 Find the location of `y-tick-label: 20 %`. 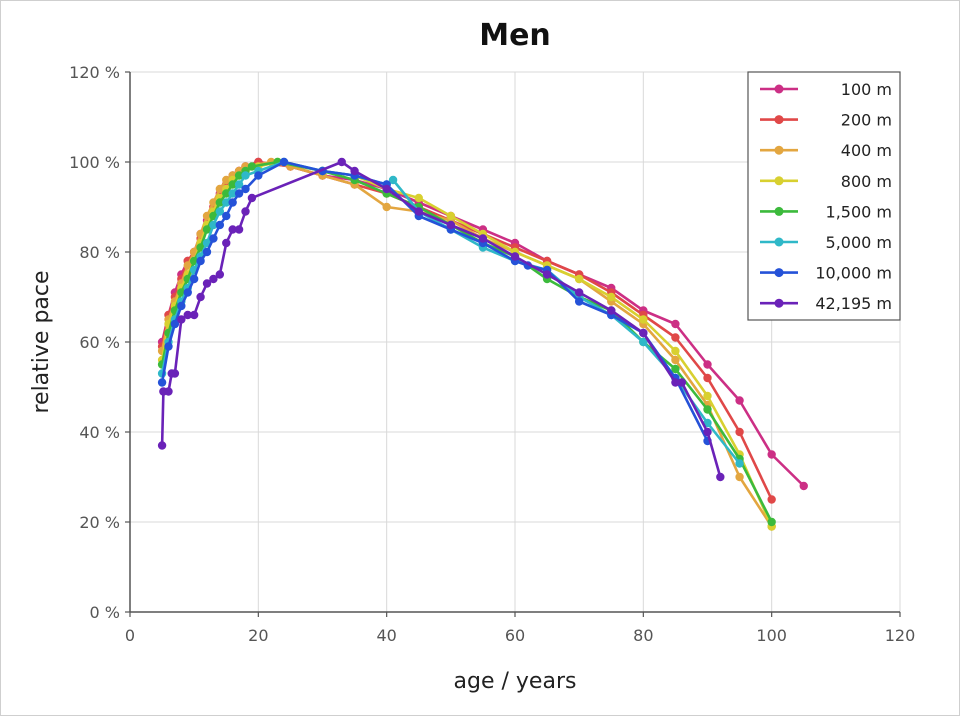

y-tick-label: 20 % is located at coordinates (99, 522).